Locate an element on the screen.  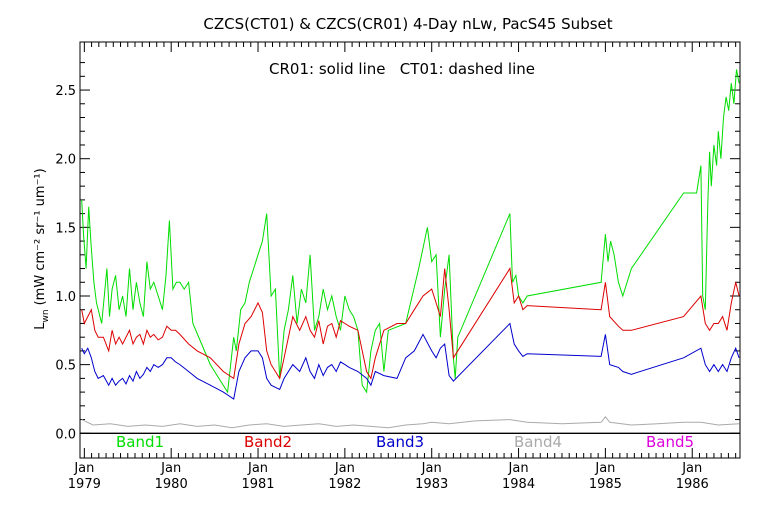
y-tick-label: 1.0 is located at coordinates (65, 297).